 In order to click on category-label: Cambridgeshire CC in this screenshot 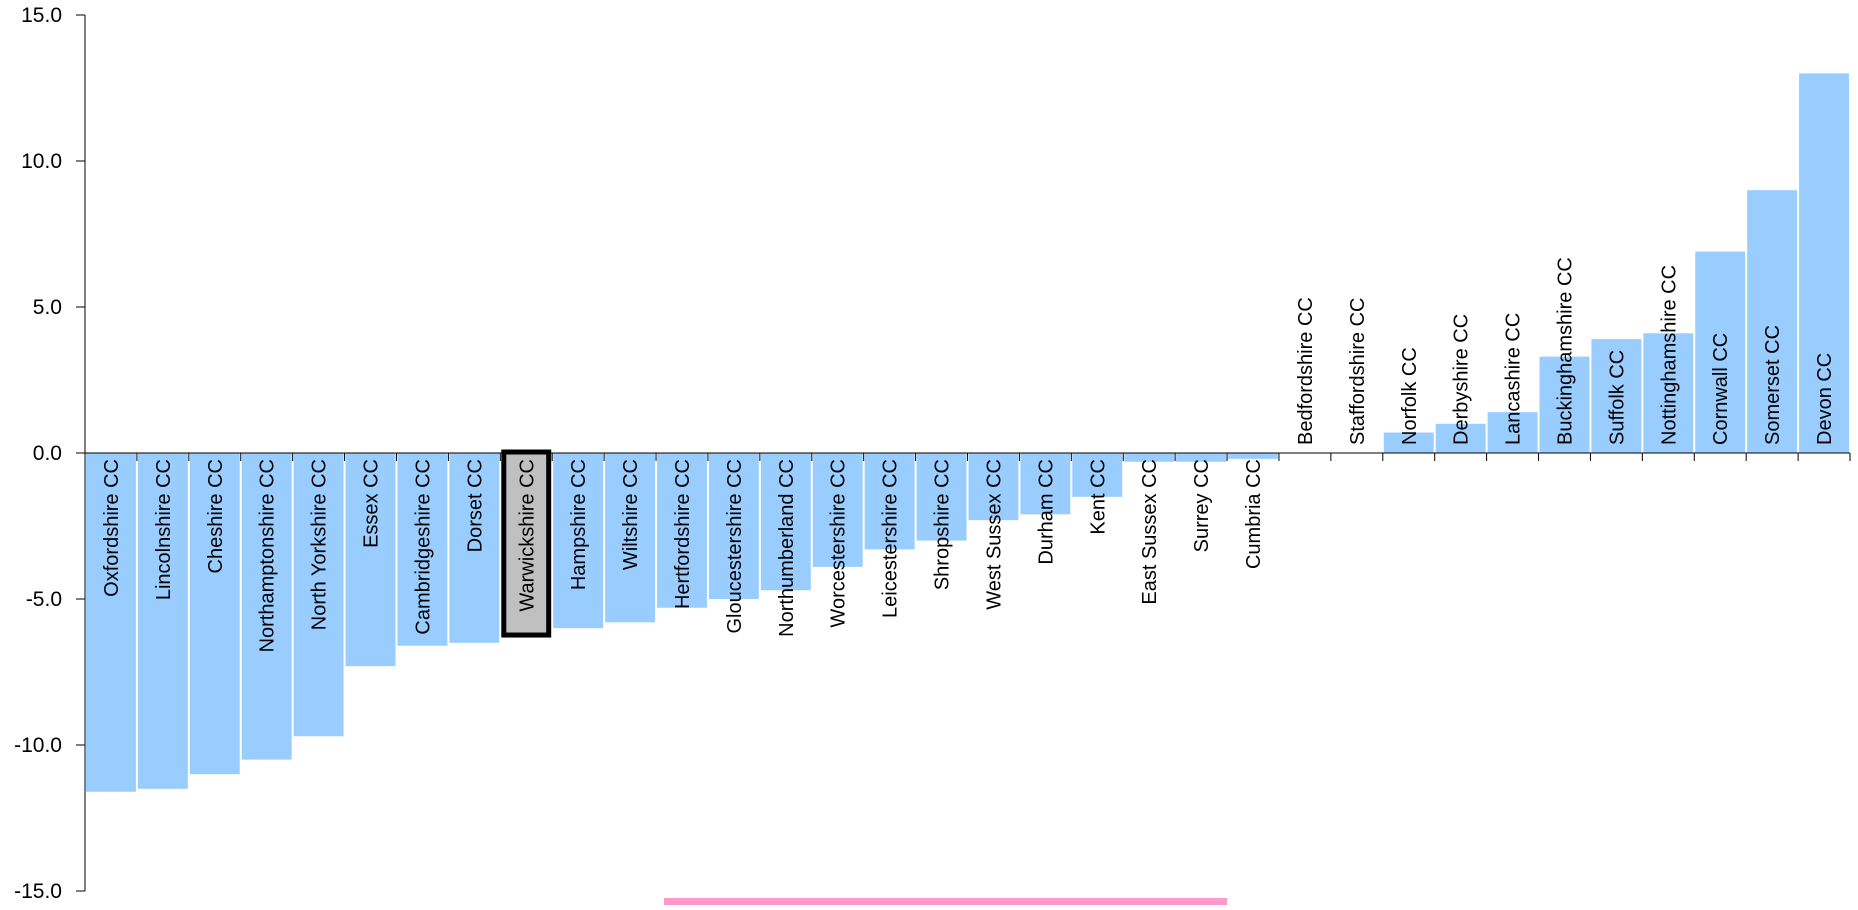, I will do `click(423, 547)`.